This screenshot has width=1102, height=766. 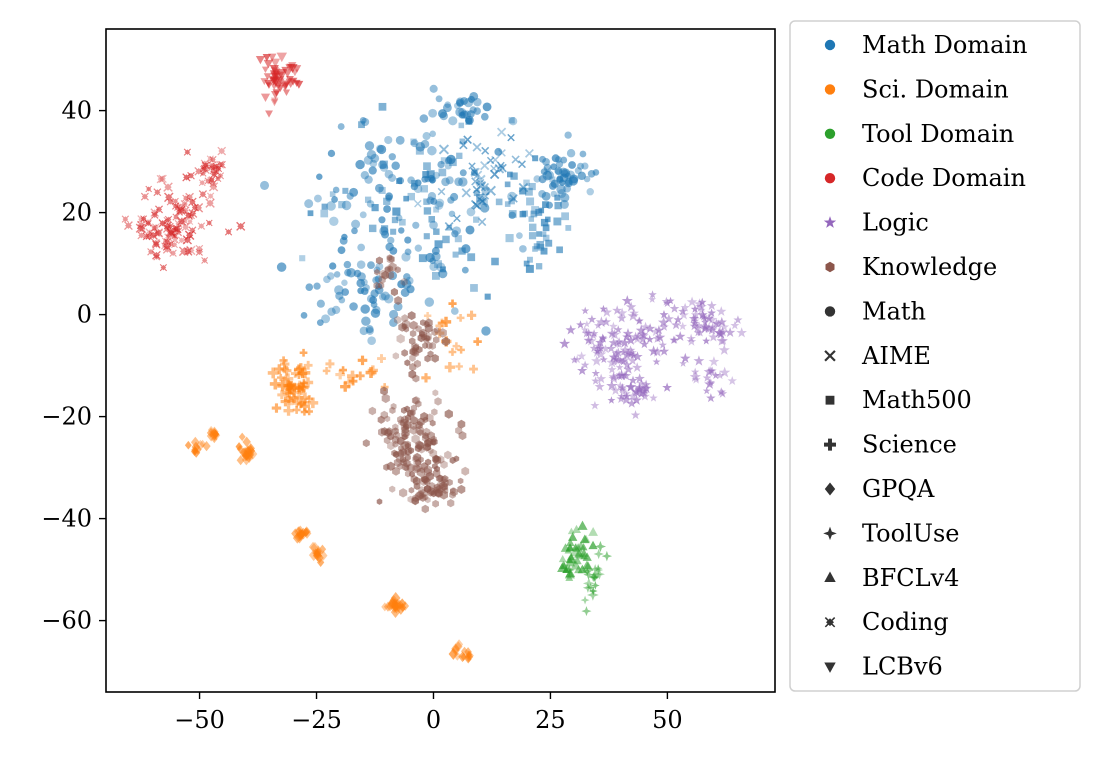 What do you see at coordinates (76, 213) in the screenshot?
I see `y-tick-label: 20` at bounding box center [76, 213].